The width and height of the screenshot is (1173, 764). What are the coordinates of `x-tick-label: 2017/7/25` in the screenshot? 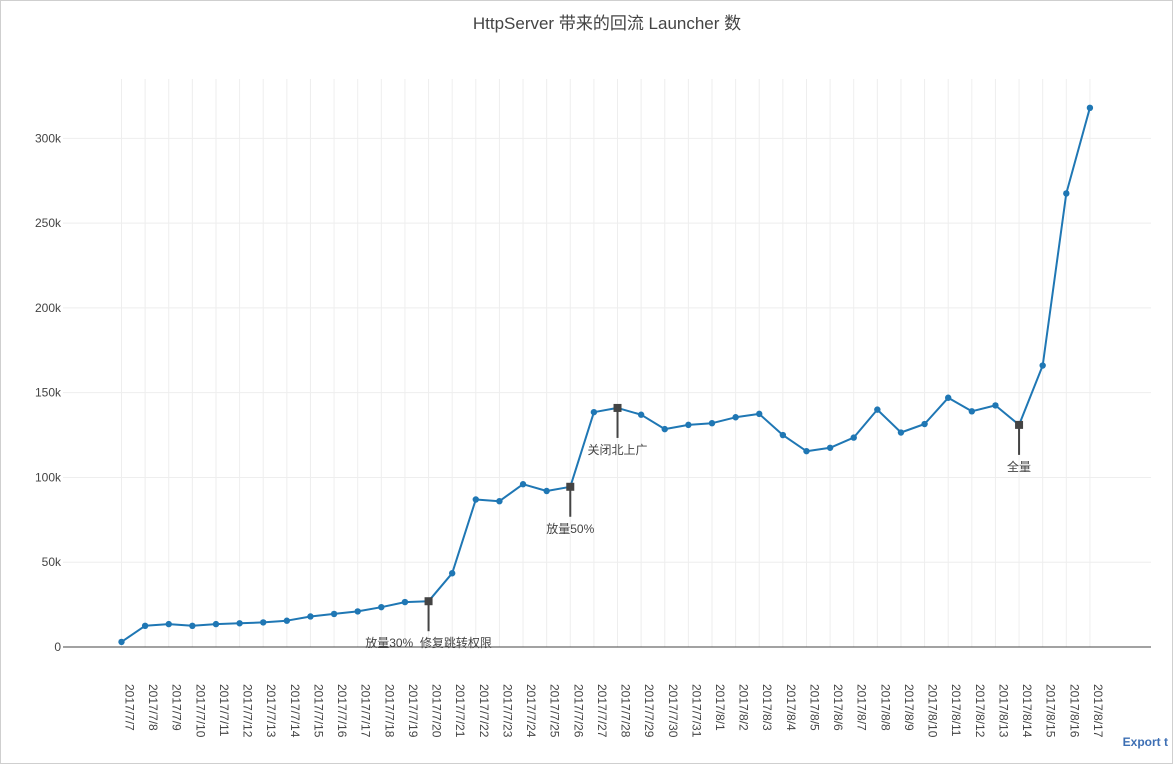 It's located at (555, 711).